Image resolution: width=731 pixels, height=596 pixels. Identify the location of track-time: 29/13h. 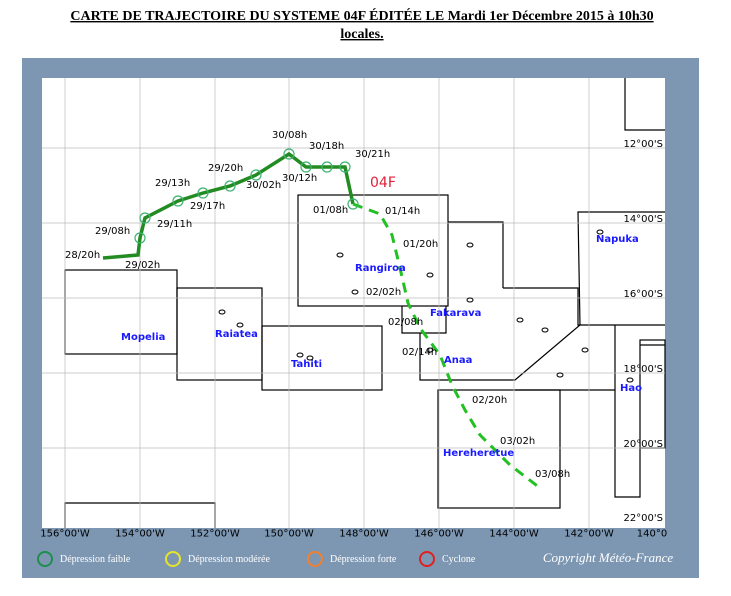
(172, 183).